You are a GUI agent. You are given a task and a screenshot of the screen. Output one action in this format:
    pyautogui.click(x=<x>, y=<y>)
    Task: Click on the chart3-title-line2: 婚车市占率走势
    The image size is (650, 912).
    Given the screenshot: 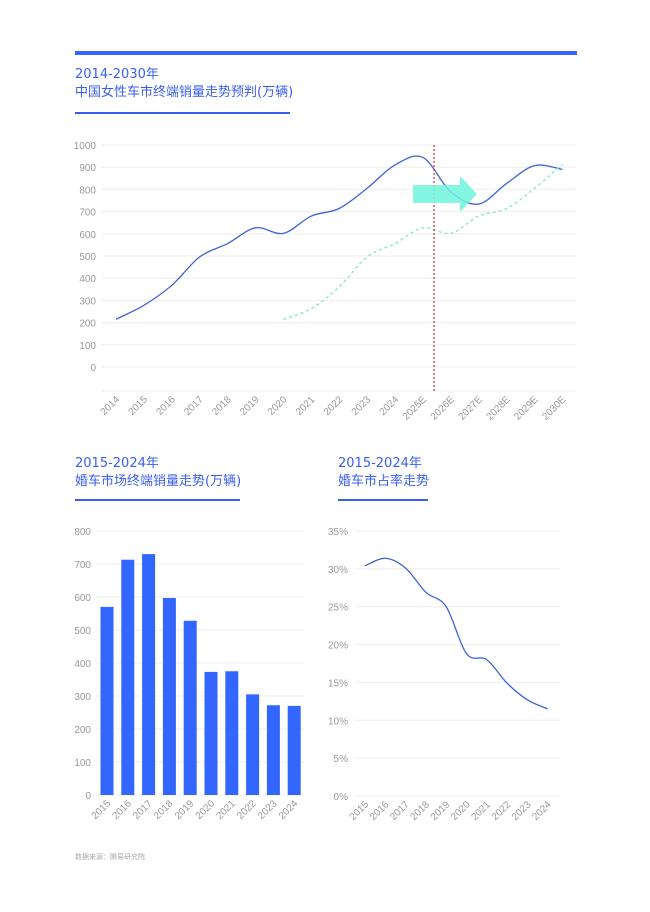 What is the action you would take?
    pyautogui.click(x=384, y=481)
    